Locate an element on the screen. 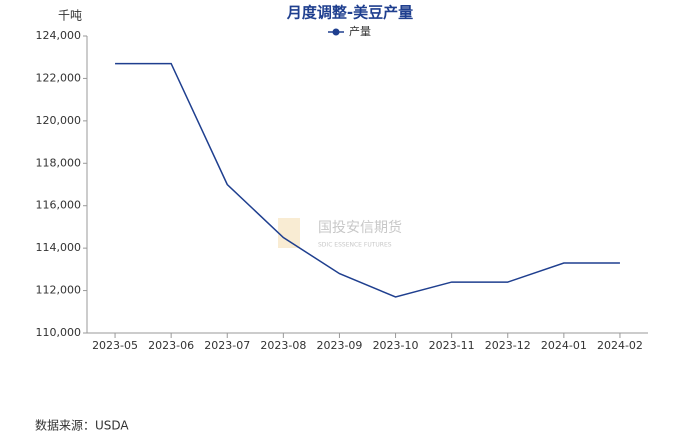  y-tick-label: 116,000 is located at coordinates (59, 205).